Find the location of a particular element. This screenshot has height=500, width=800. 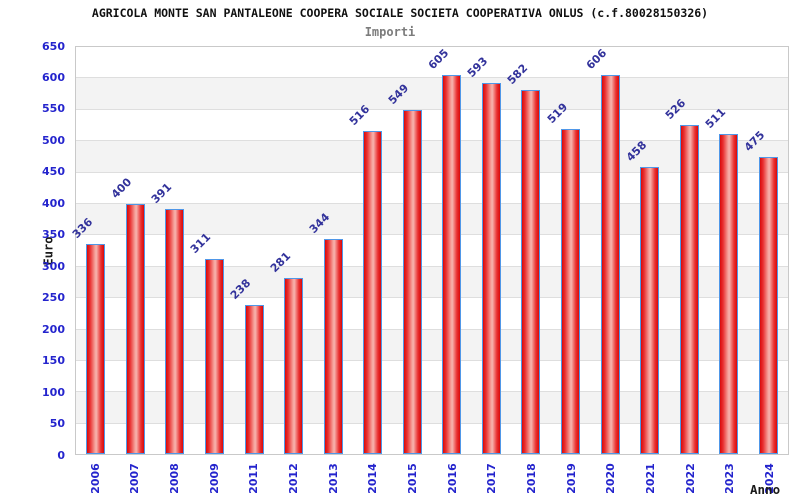

x-tick-label: 2012 is located at coordinates (293, 478).